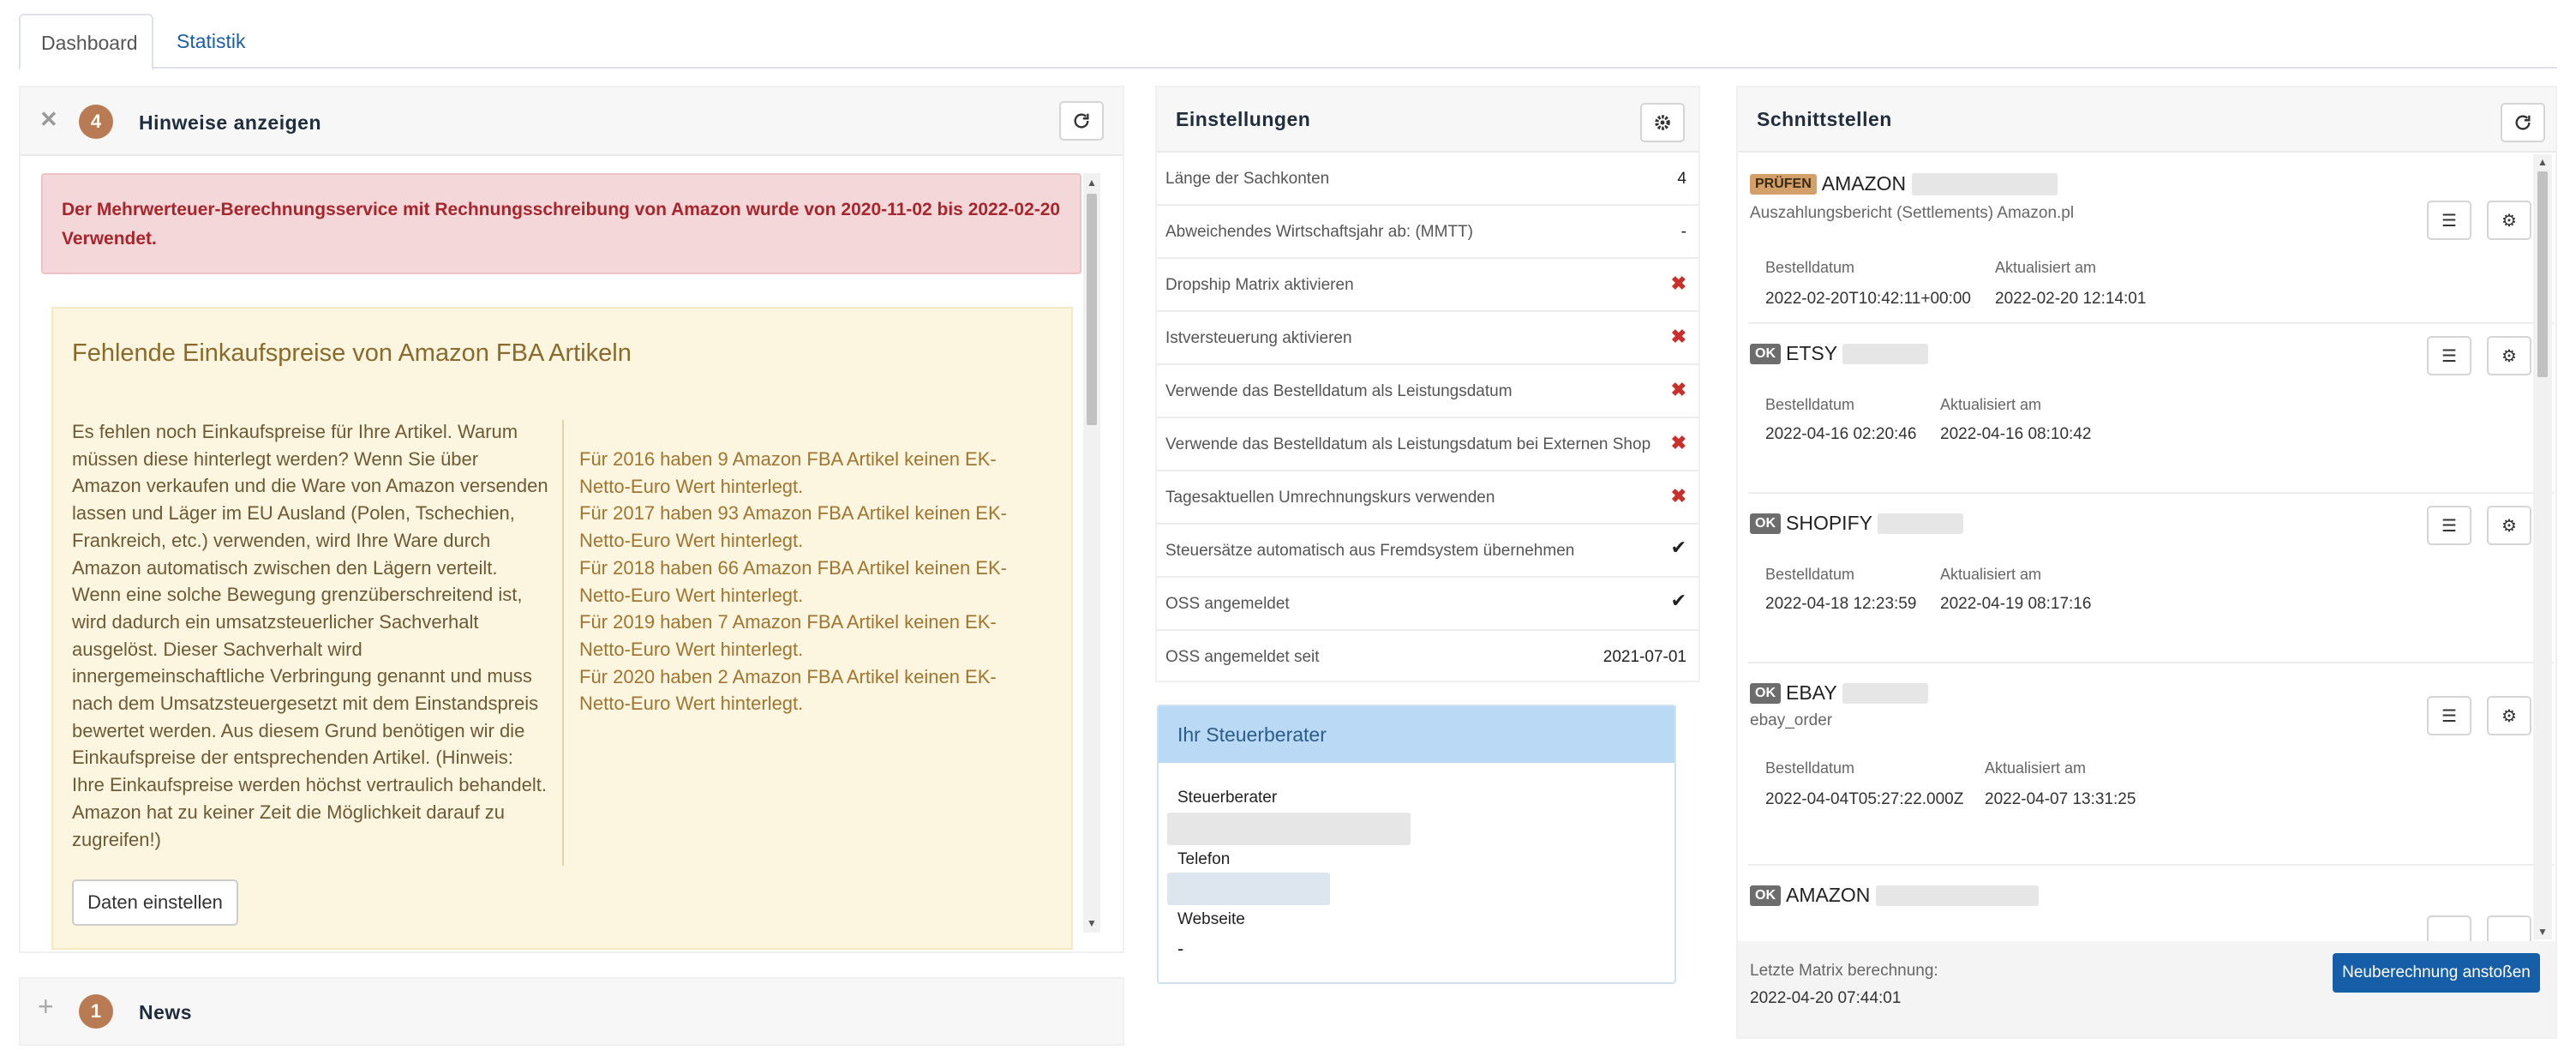 The height and width of the screenshot is (1056, 2576). I want to click on setting-row: Dropship Matrix aktivieren ✖, so click(1427, 285).